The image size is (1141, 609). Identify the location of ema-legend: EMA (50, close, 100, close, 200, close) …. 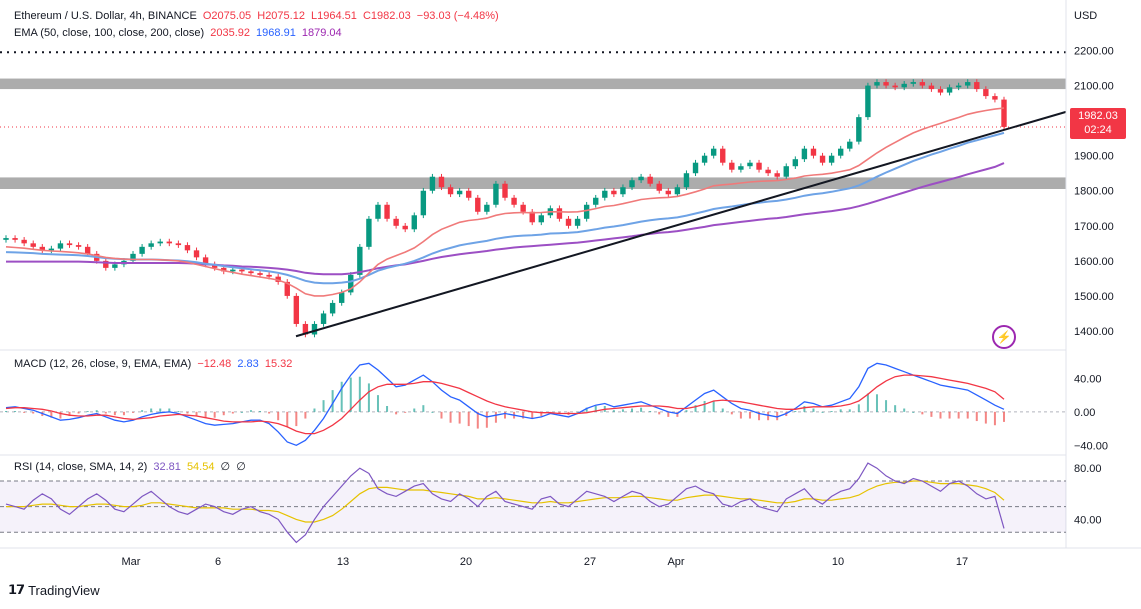
(179, 33).